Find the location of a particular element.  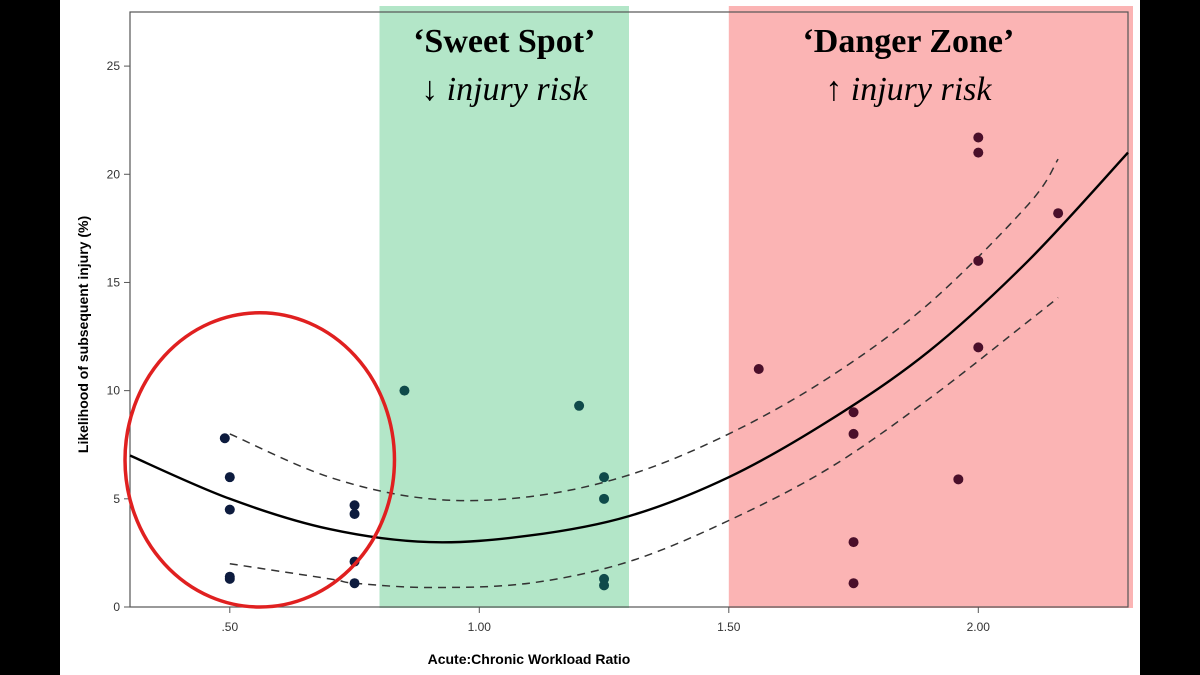

danger-zone-title: ‘Danger Zone’ is located at coordinates (908, 41).